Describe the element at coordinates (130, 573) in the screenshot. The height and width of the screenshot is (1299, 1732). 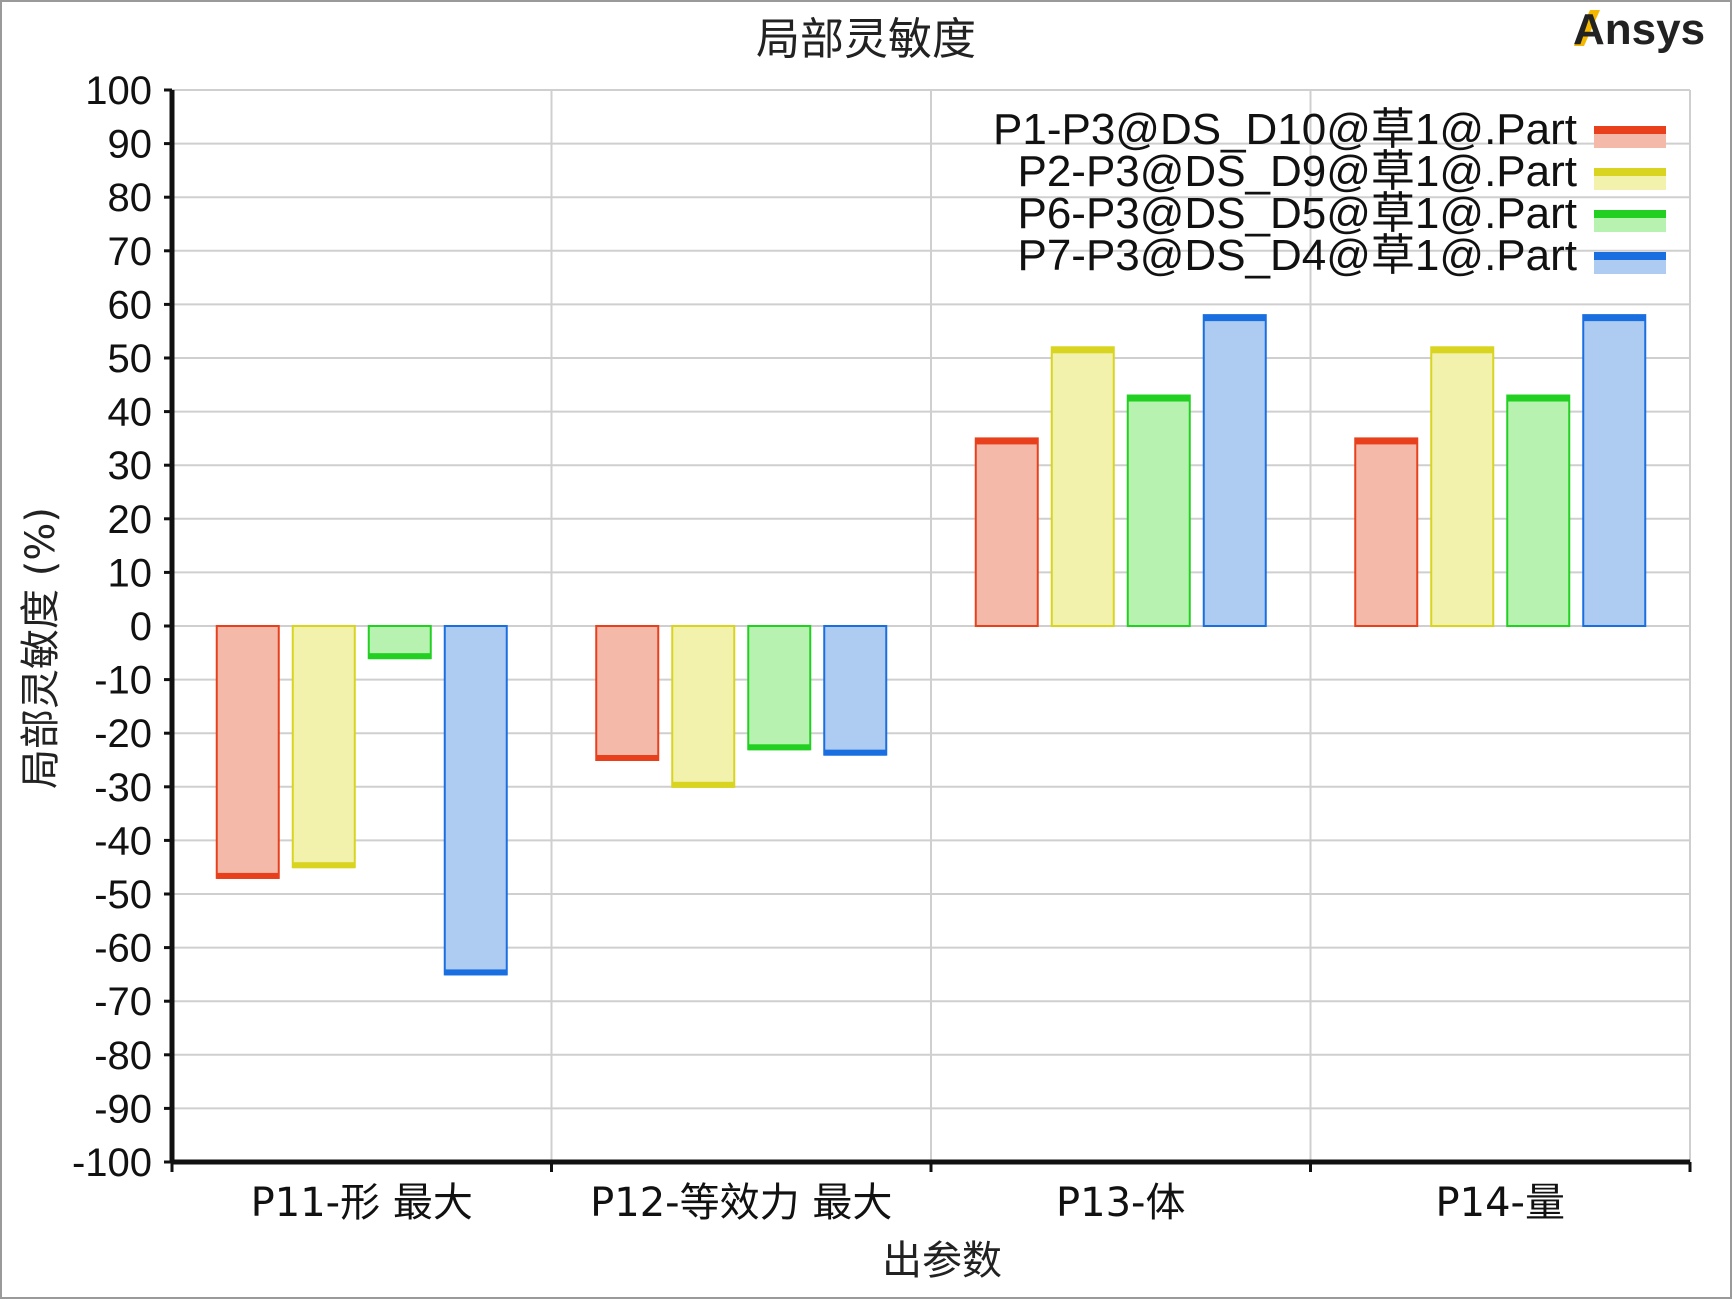
I see `y-tick-label: 10` at that location.